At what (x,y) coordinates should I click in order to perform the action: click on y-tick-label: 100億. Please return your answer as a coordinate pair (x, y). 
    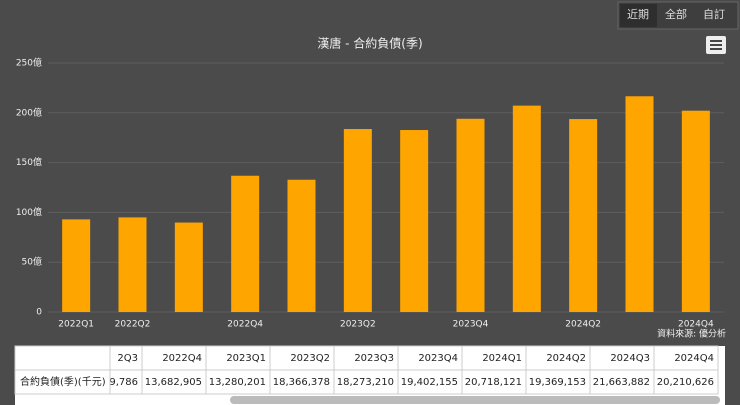
    Looking at the image, I should click on (29, 212).